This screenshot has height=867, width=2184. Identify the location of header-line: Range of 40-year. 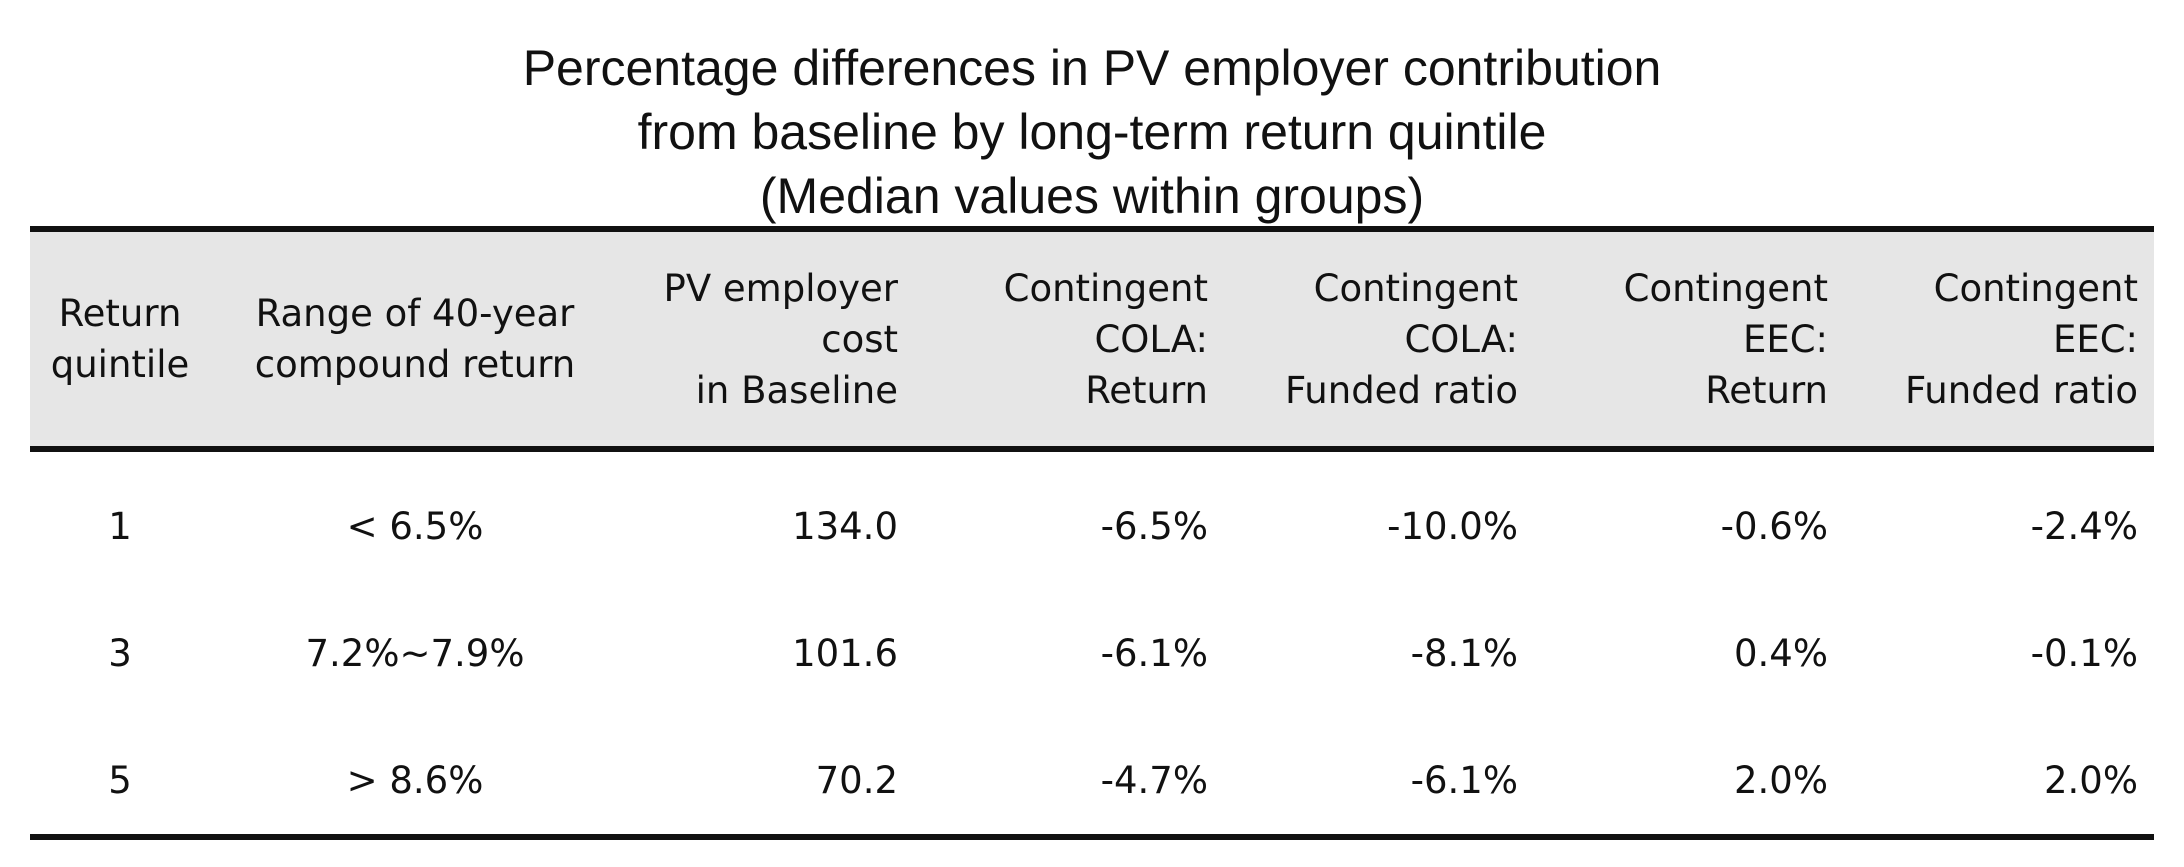
(415, 313).